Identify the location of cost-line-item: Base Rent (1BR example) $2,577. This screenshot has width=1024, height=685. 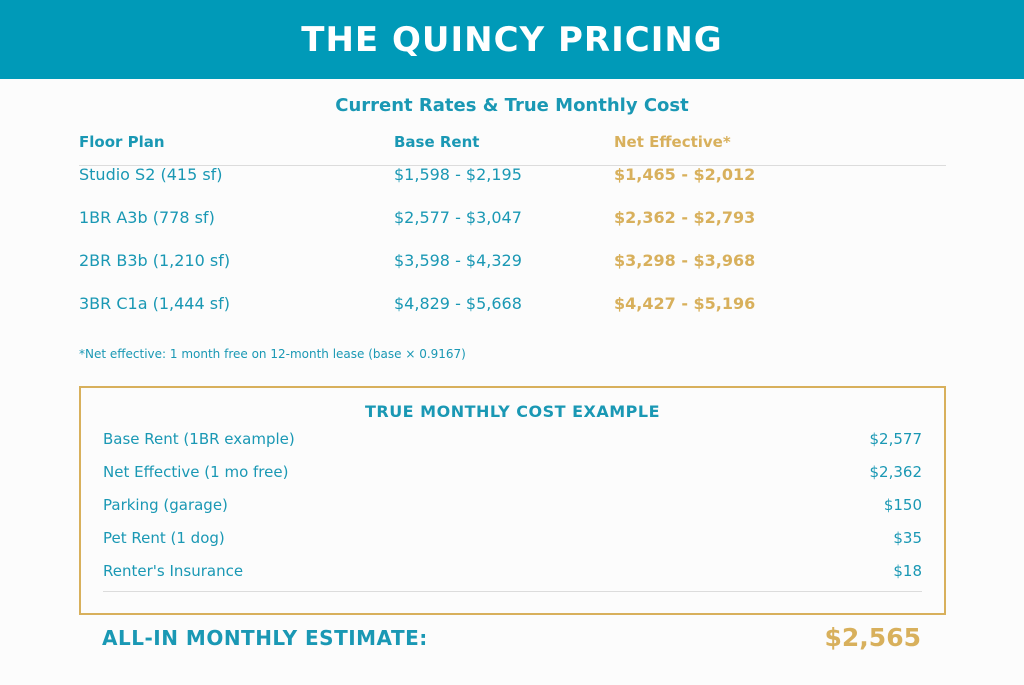
(512, 441).